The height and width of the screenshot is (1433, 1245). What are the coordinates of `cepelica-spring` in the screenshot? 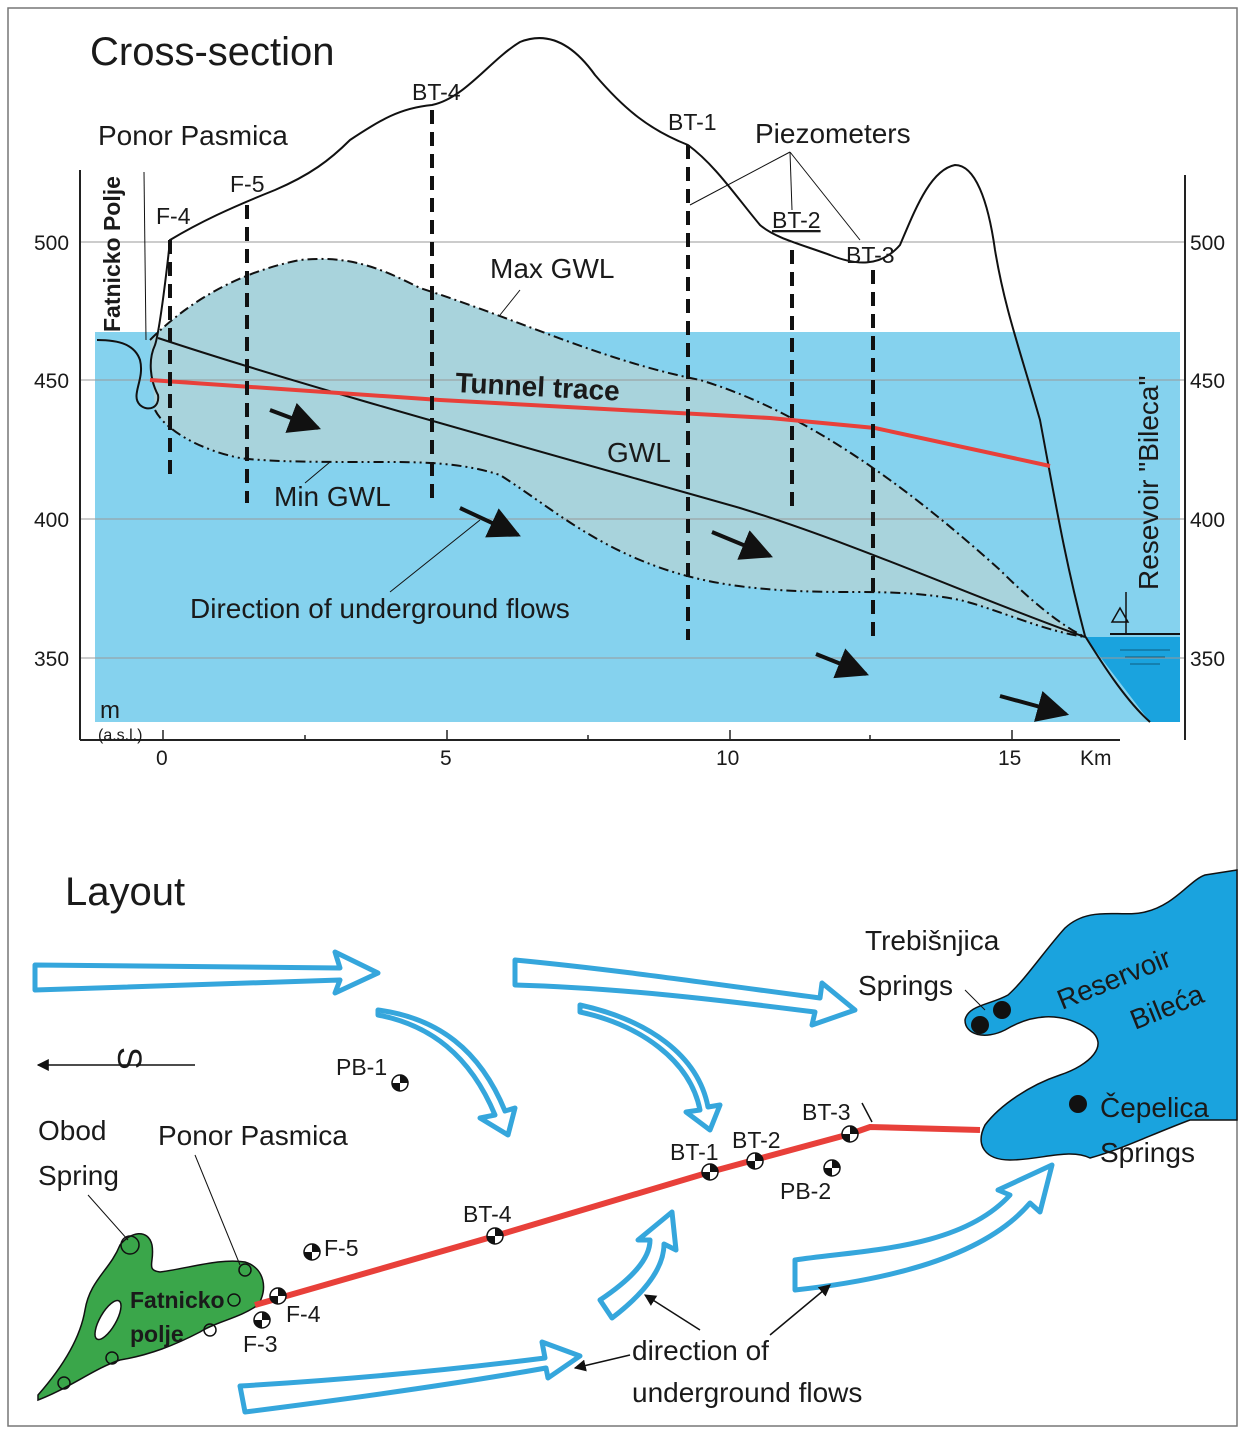 It's located at (1078, 1104).